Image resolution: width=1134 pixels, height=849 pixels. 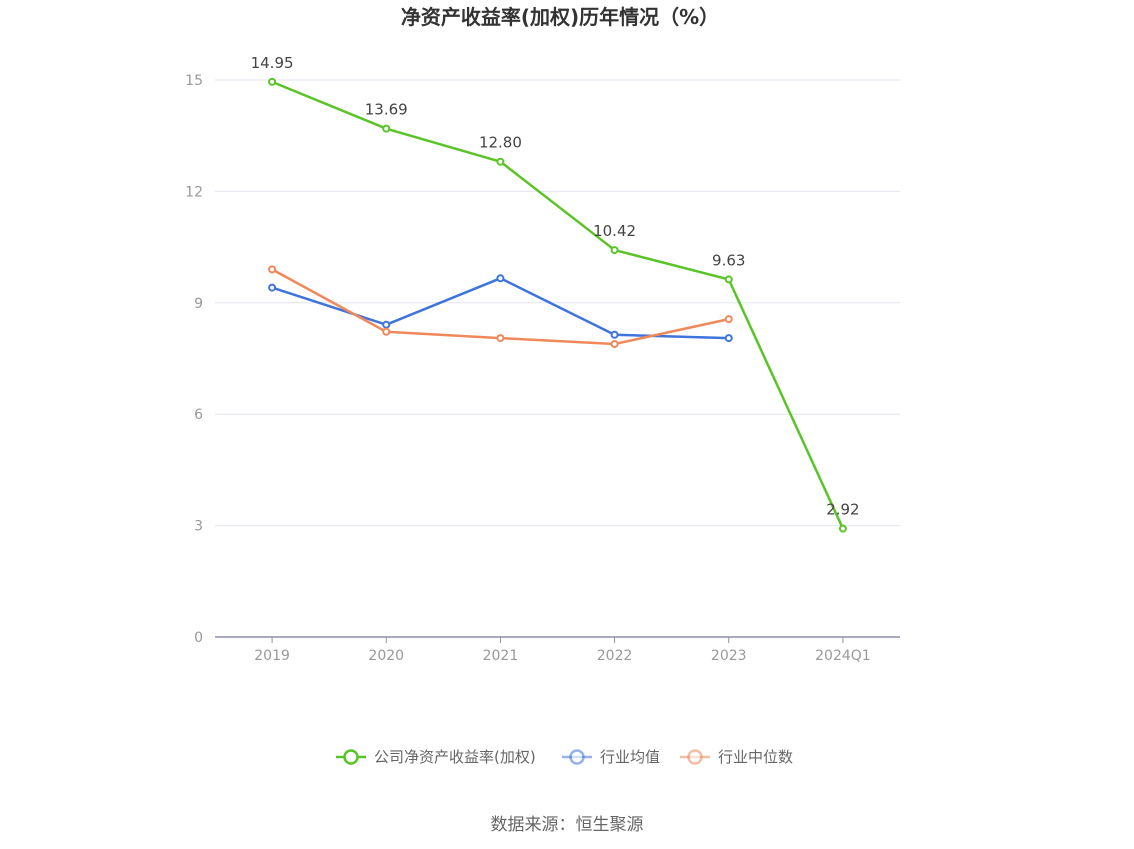 What do you see at coordinates (842, 510) in the screenshot?
I see `data-label: 2.92` at bounding box center [842, 510].